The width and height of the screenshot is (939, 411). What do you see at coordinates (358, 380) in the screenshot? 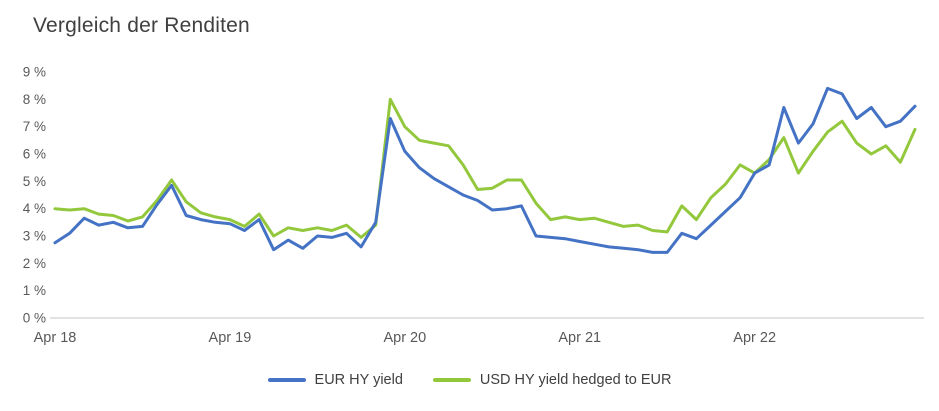
I see `legend-label-eur: EUR HY yield` at bounding box center [358, 380].